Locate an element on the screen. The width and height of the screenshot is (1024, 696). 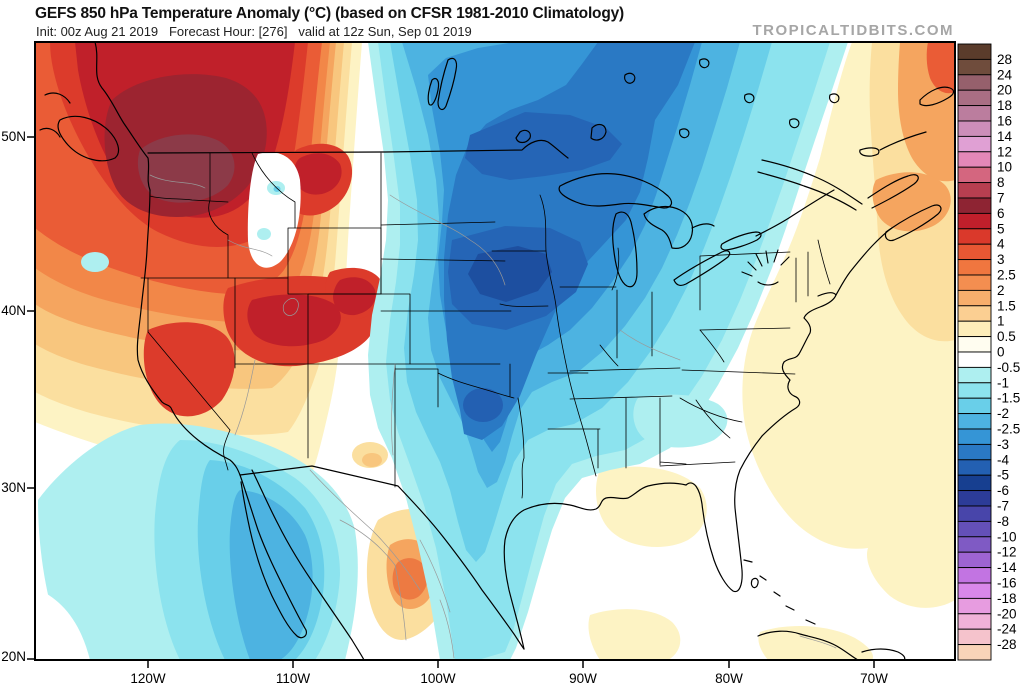
colorbar-tick-label: 20 is located at coordinates (1004, 90).